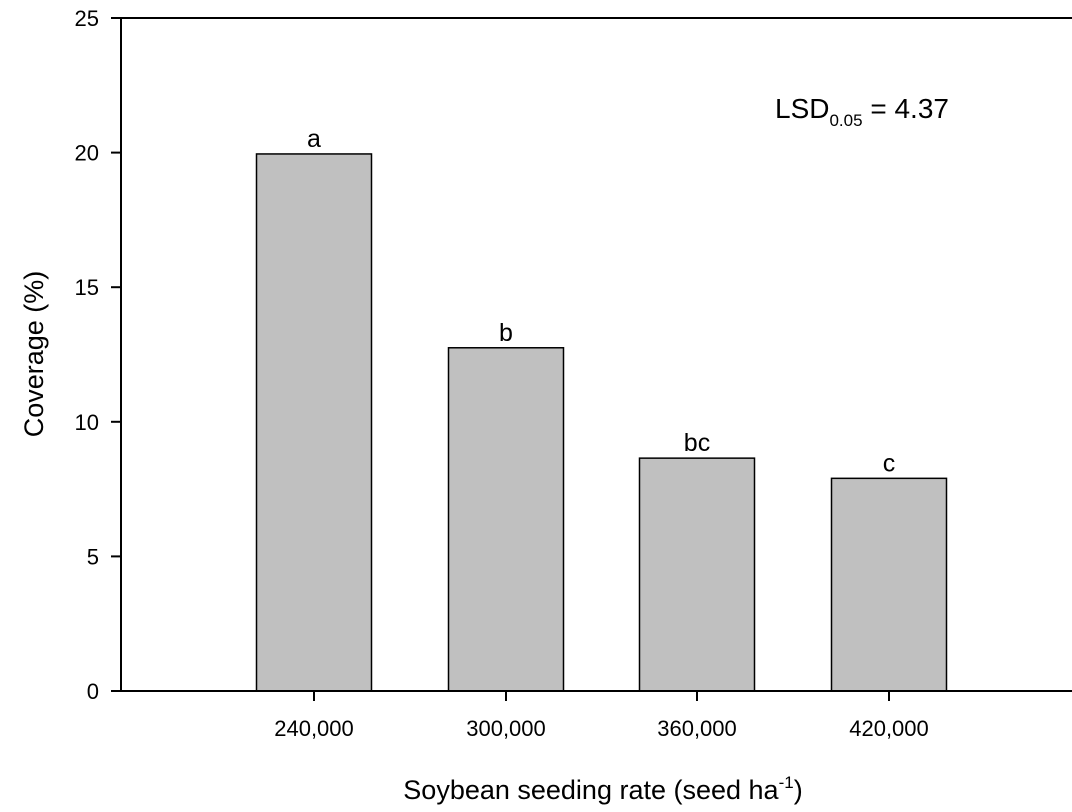 This screenshot has height=812, width=1072. Describe the element at coordinates (506, 728) in the screenshot. I see `x-tick-label: 300,000` at that location.